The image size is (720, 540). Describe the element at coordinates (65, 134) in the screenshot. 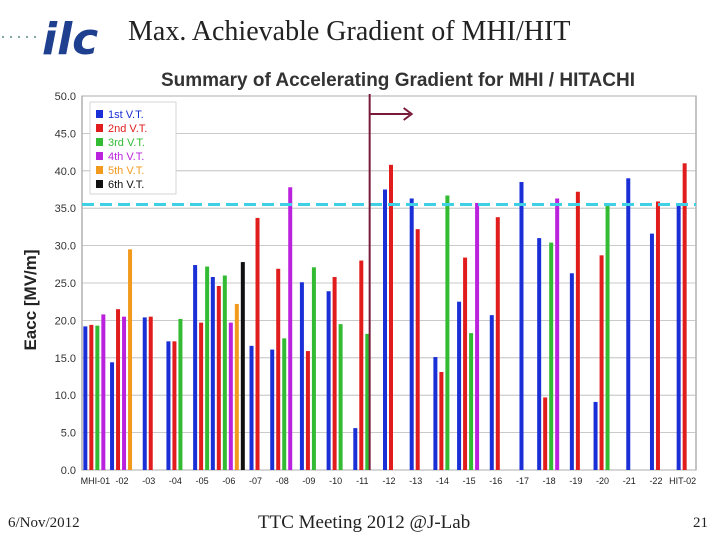

I see `y-tick-label: 45.0` at that location.